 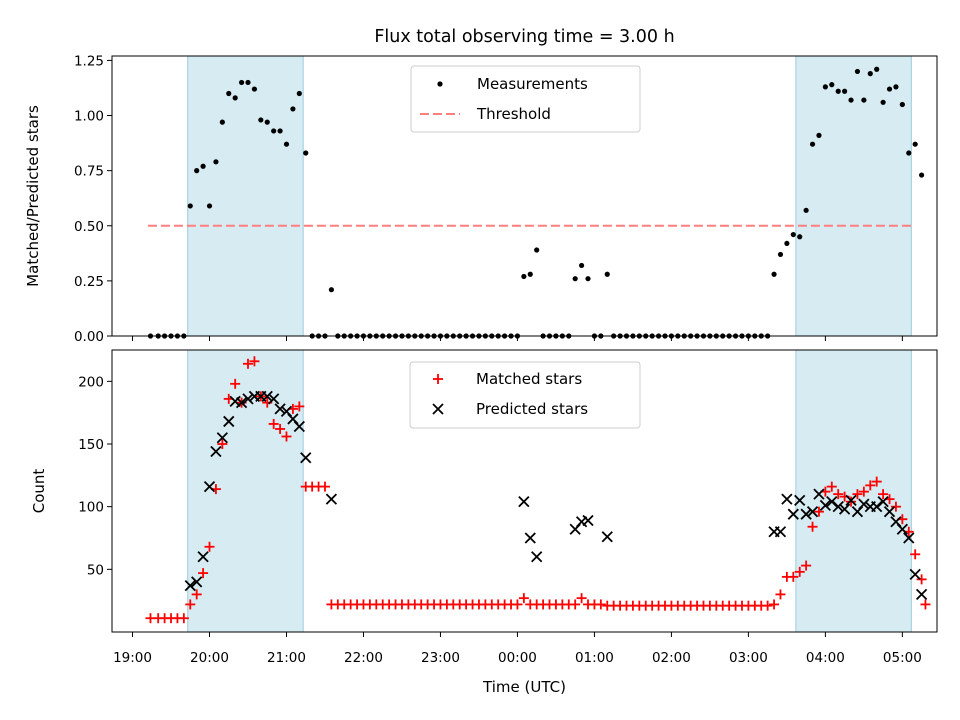 What do you see at coordinates (440, 658) in the screenshot?
I see `x-tick-label: 23:00` at bounding box center [440, 658].